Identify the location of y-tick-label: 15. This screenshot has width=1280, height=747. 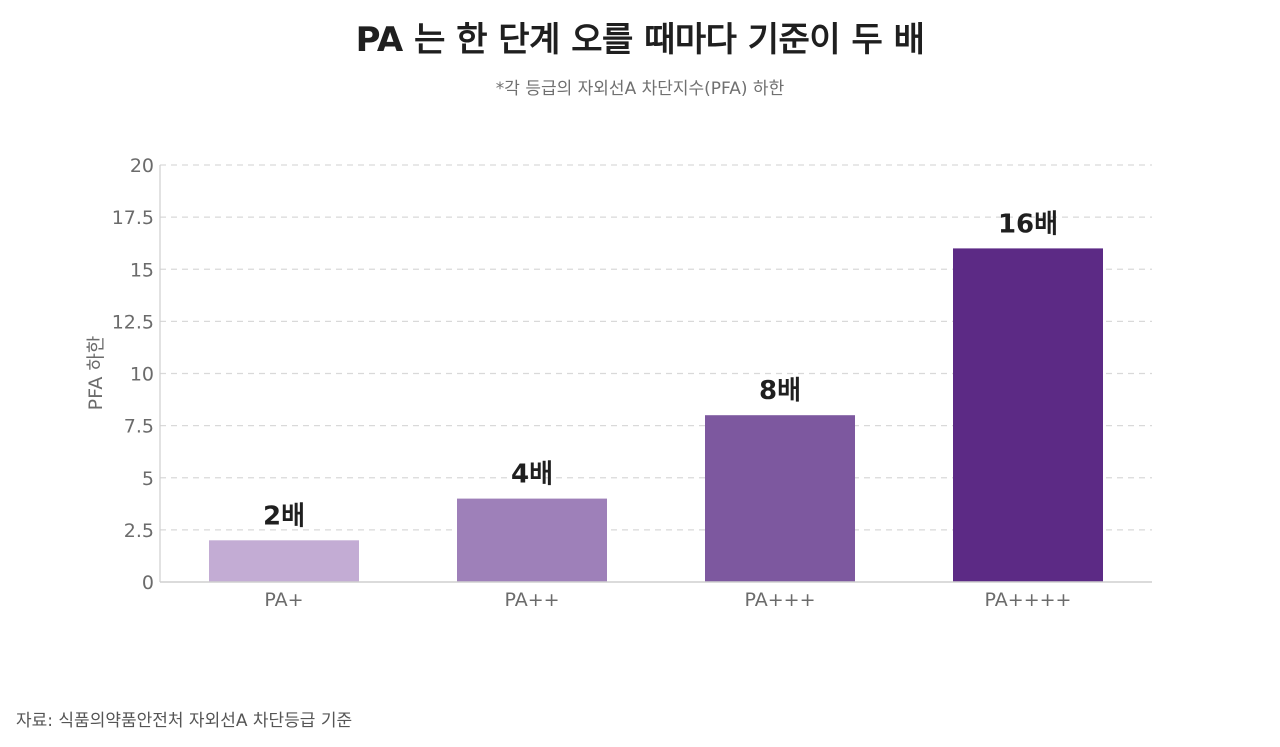
(142, 270).